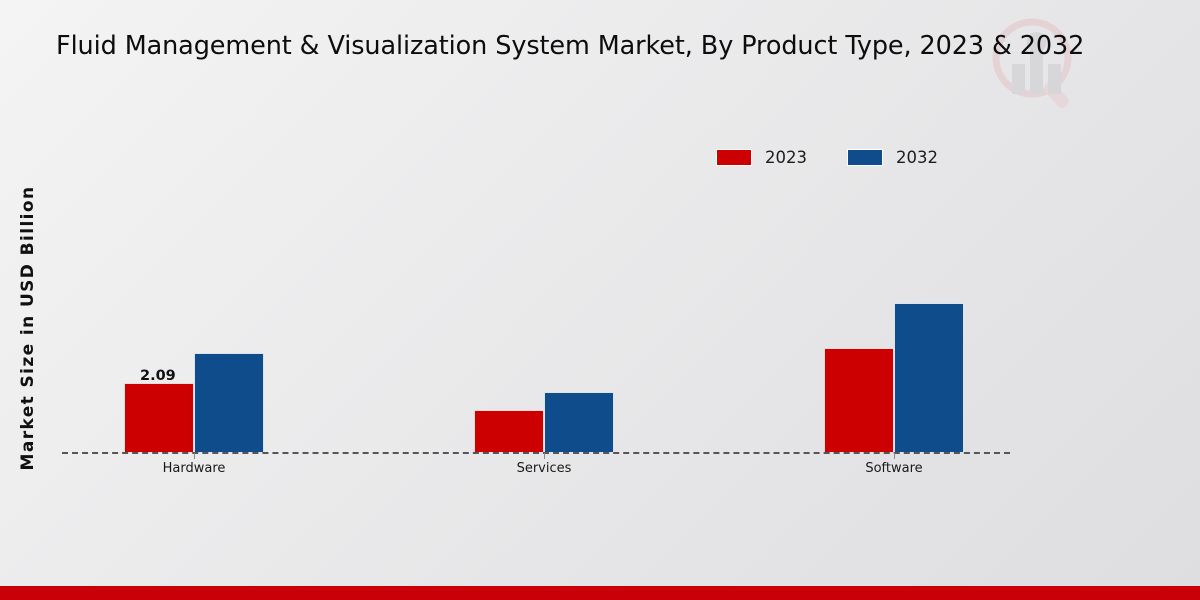  I want to click on legend-item-2023: 2023, so click(761, 157).